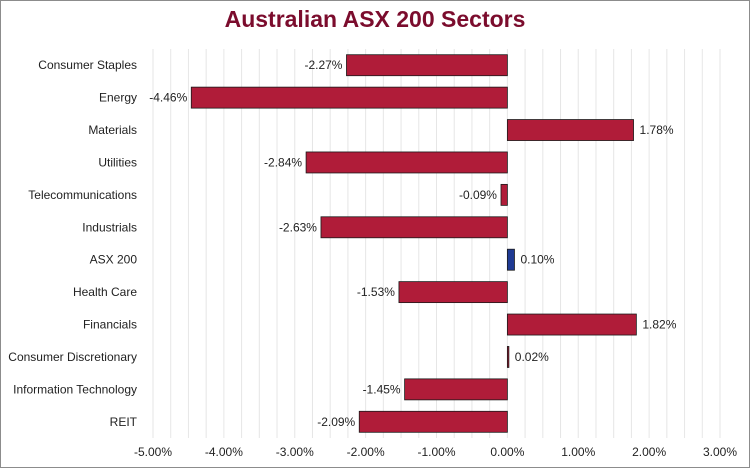 The image size is (750, 468). What do you see at coordinates (114, 260) in the screenshot?
I see `category-label: ASX 200` at bounding box center [114, 260].